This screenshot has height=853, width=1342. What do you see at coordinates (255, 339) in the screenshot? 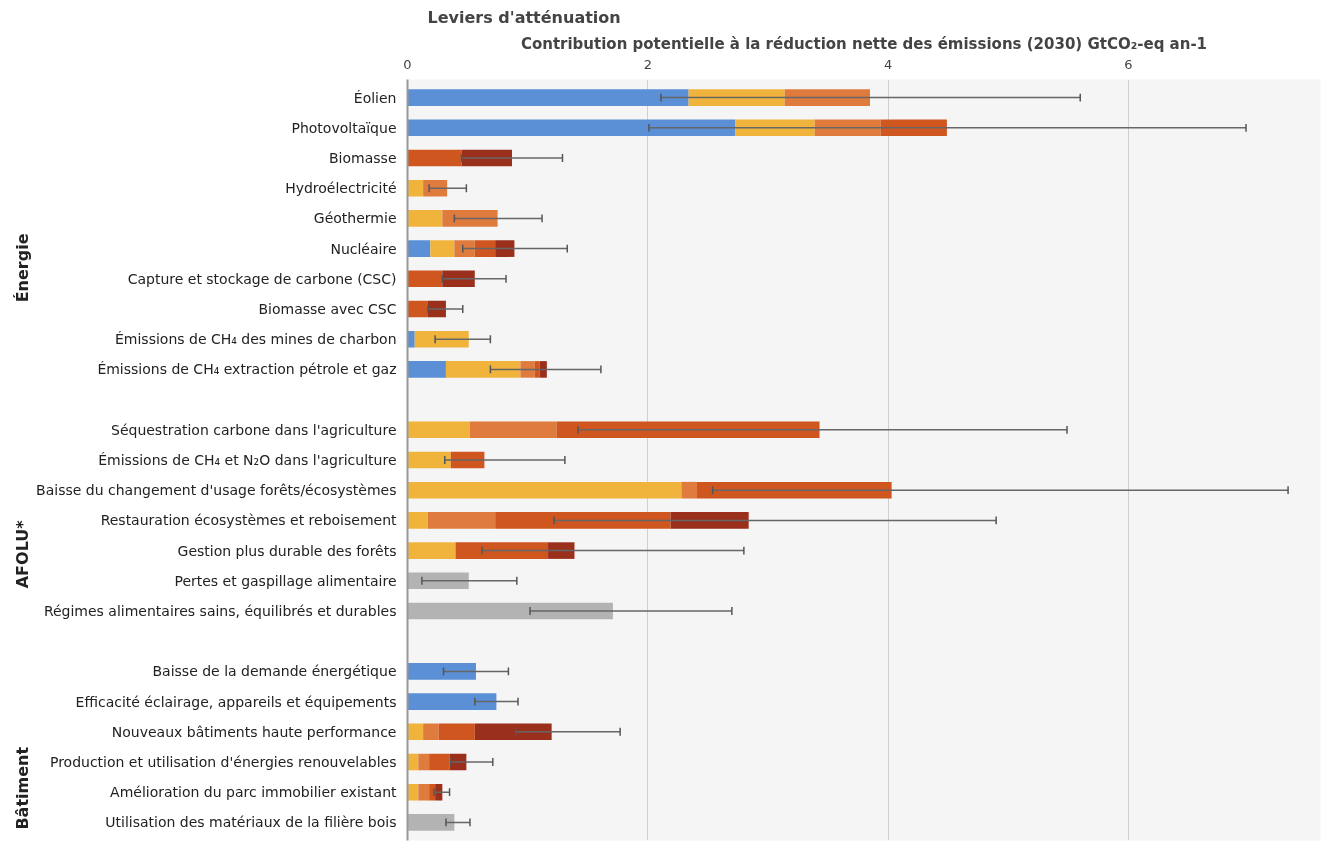
I see `y-tick-label: Émissions de CH₄ des mines de charbon` at bounding box center [255, 339].